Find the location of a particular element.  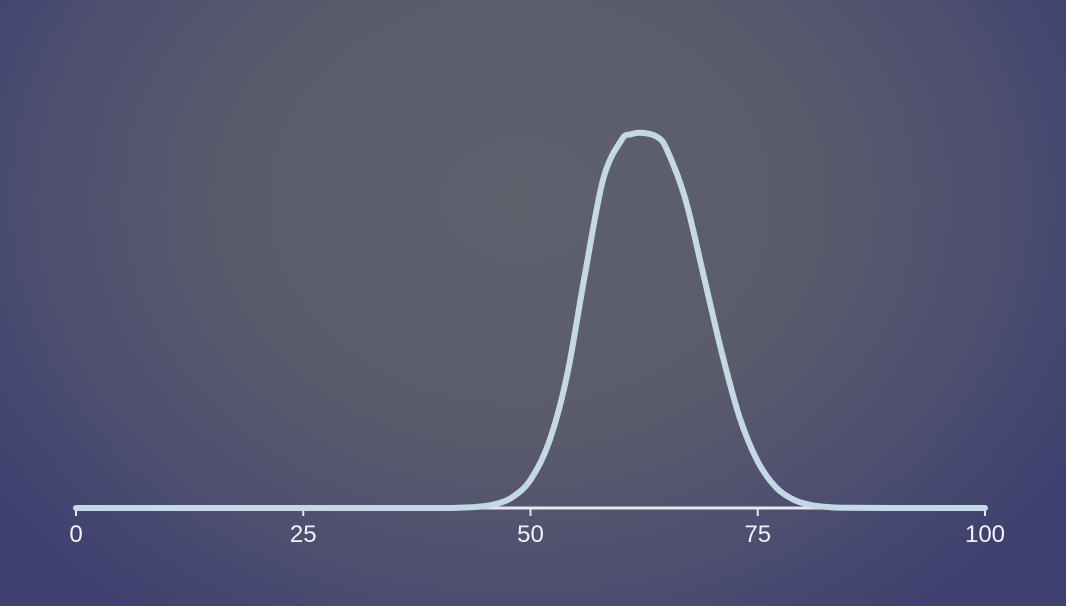

x-tick-label: 75 is located at coordinates (757, 534).